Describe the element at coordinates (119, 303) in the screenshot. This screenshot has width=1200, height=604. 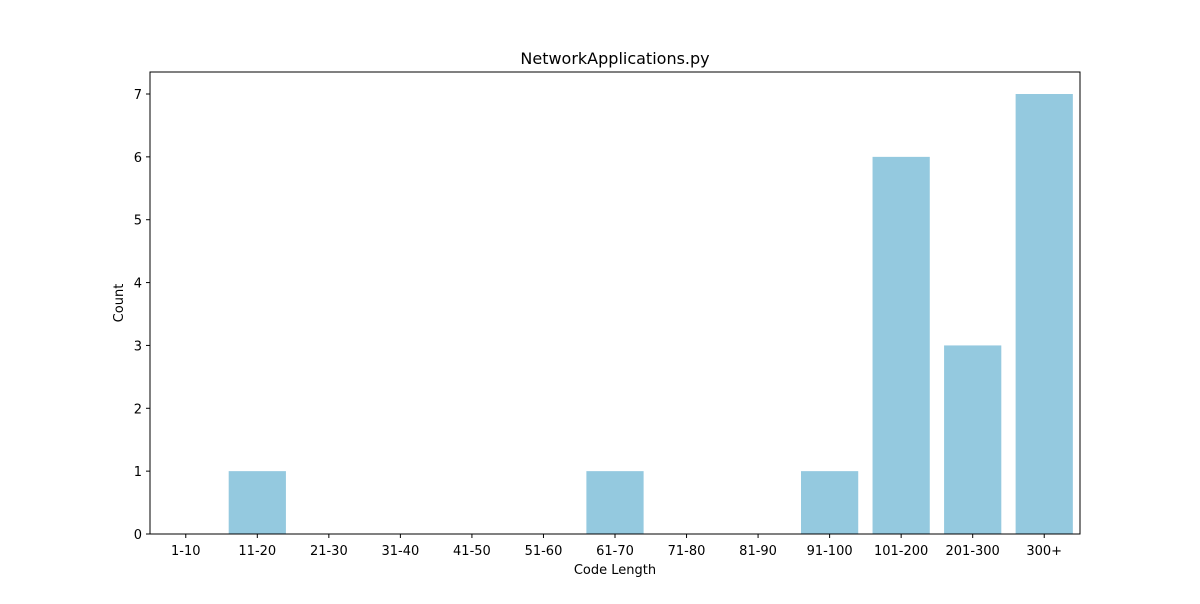
I see `y-axis-label: Count` at that location.